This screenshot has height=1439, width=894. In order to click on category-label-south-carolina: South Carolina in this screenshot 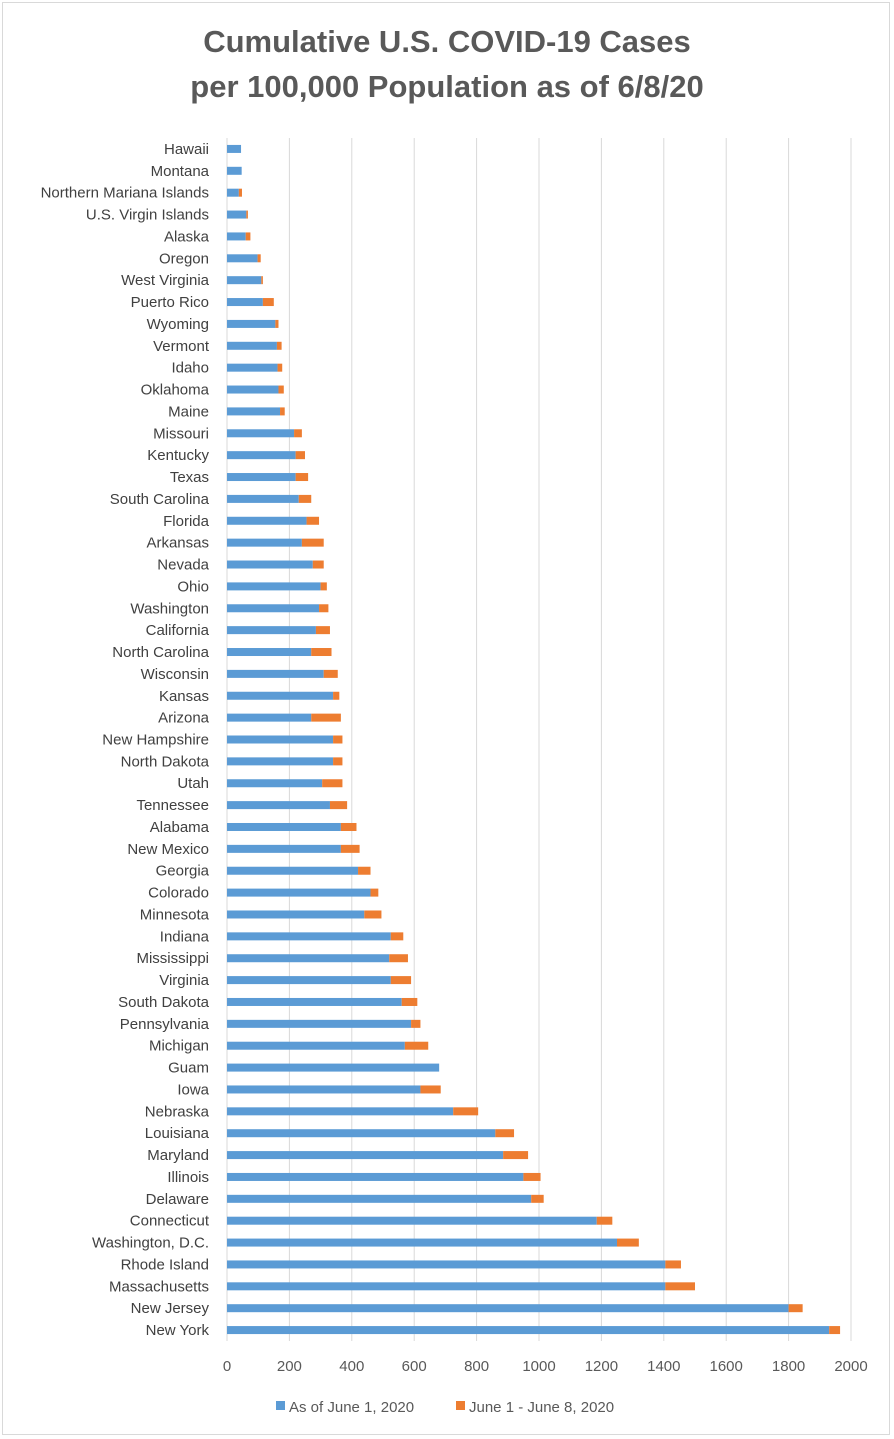, I will do `click(160, 499)`.